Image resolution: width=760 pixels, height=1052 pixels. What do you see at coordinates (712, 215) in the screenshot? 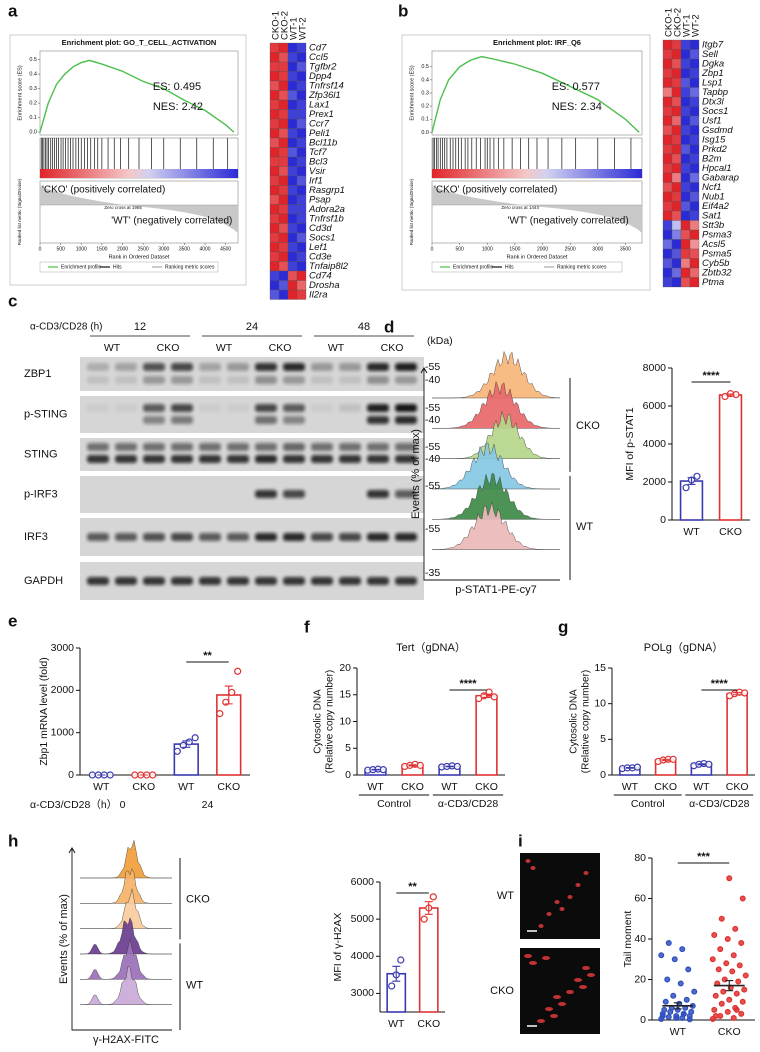
I see `gene-label: Sat1` at bounding box center [712, 215].